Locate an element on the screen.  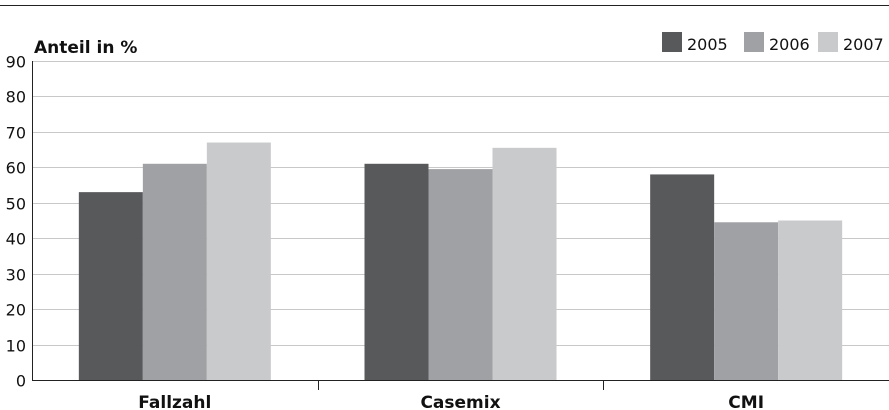
x-category-label: Casemix is located at coordinates (460, 401).